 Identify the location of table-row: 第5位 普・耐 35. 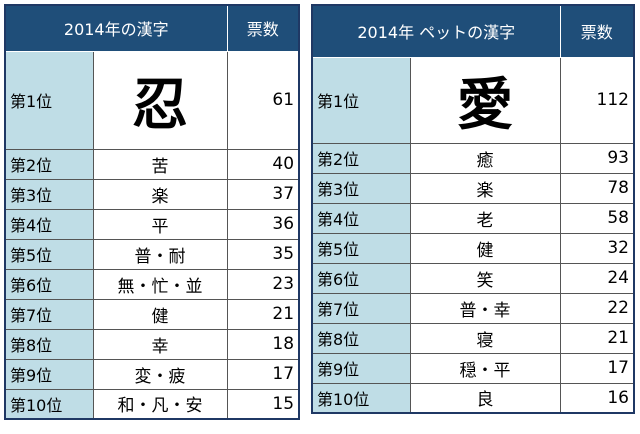
(152, 254).